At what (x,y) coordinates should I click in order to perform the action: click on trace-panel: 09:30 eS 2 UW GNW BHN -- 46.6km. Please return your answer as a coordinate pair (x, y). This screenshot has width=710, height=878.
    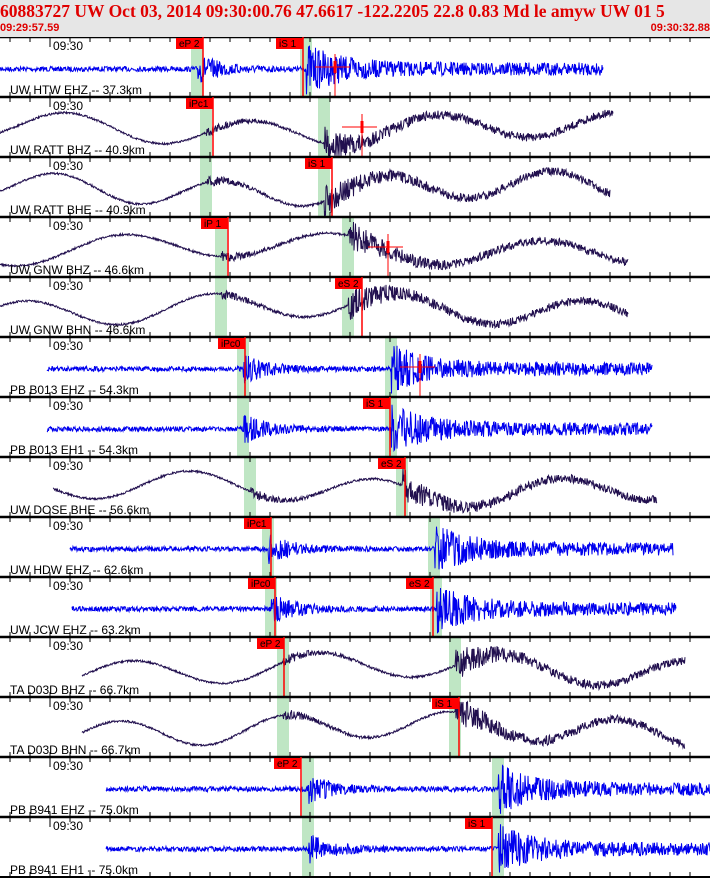
    Looking at the image, I should click on (355, 306).